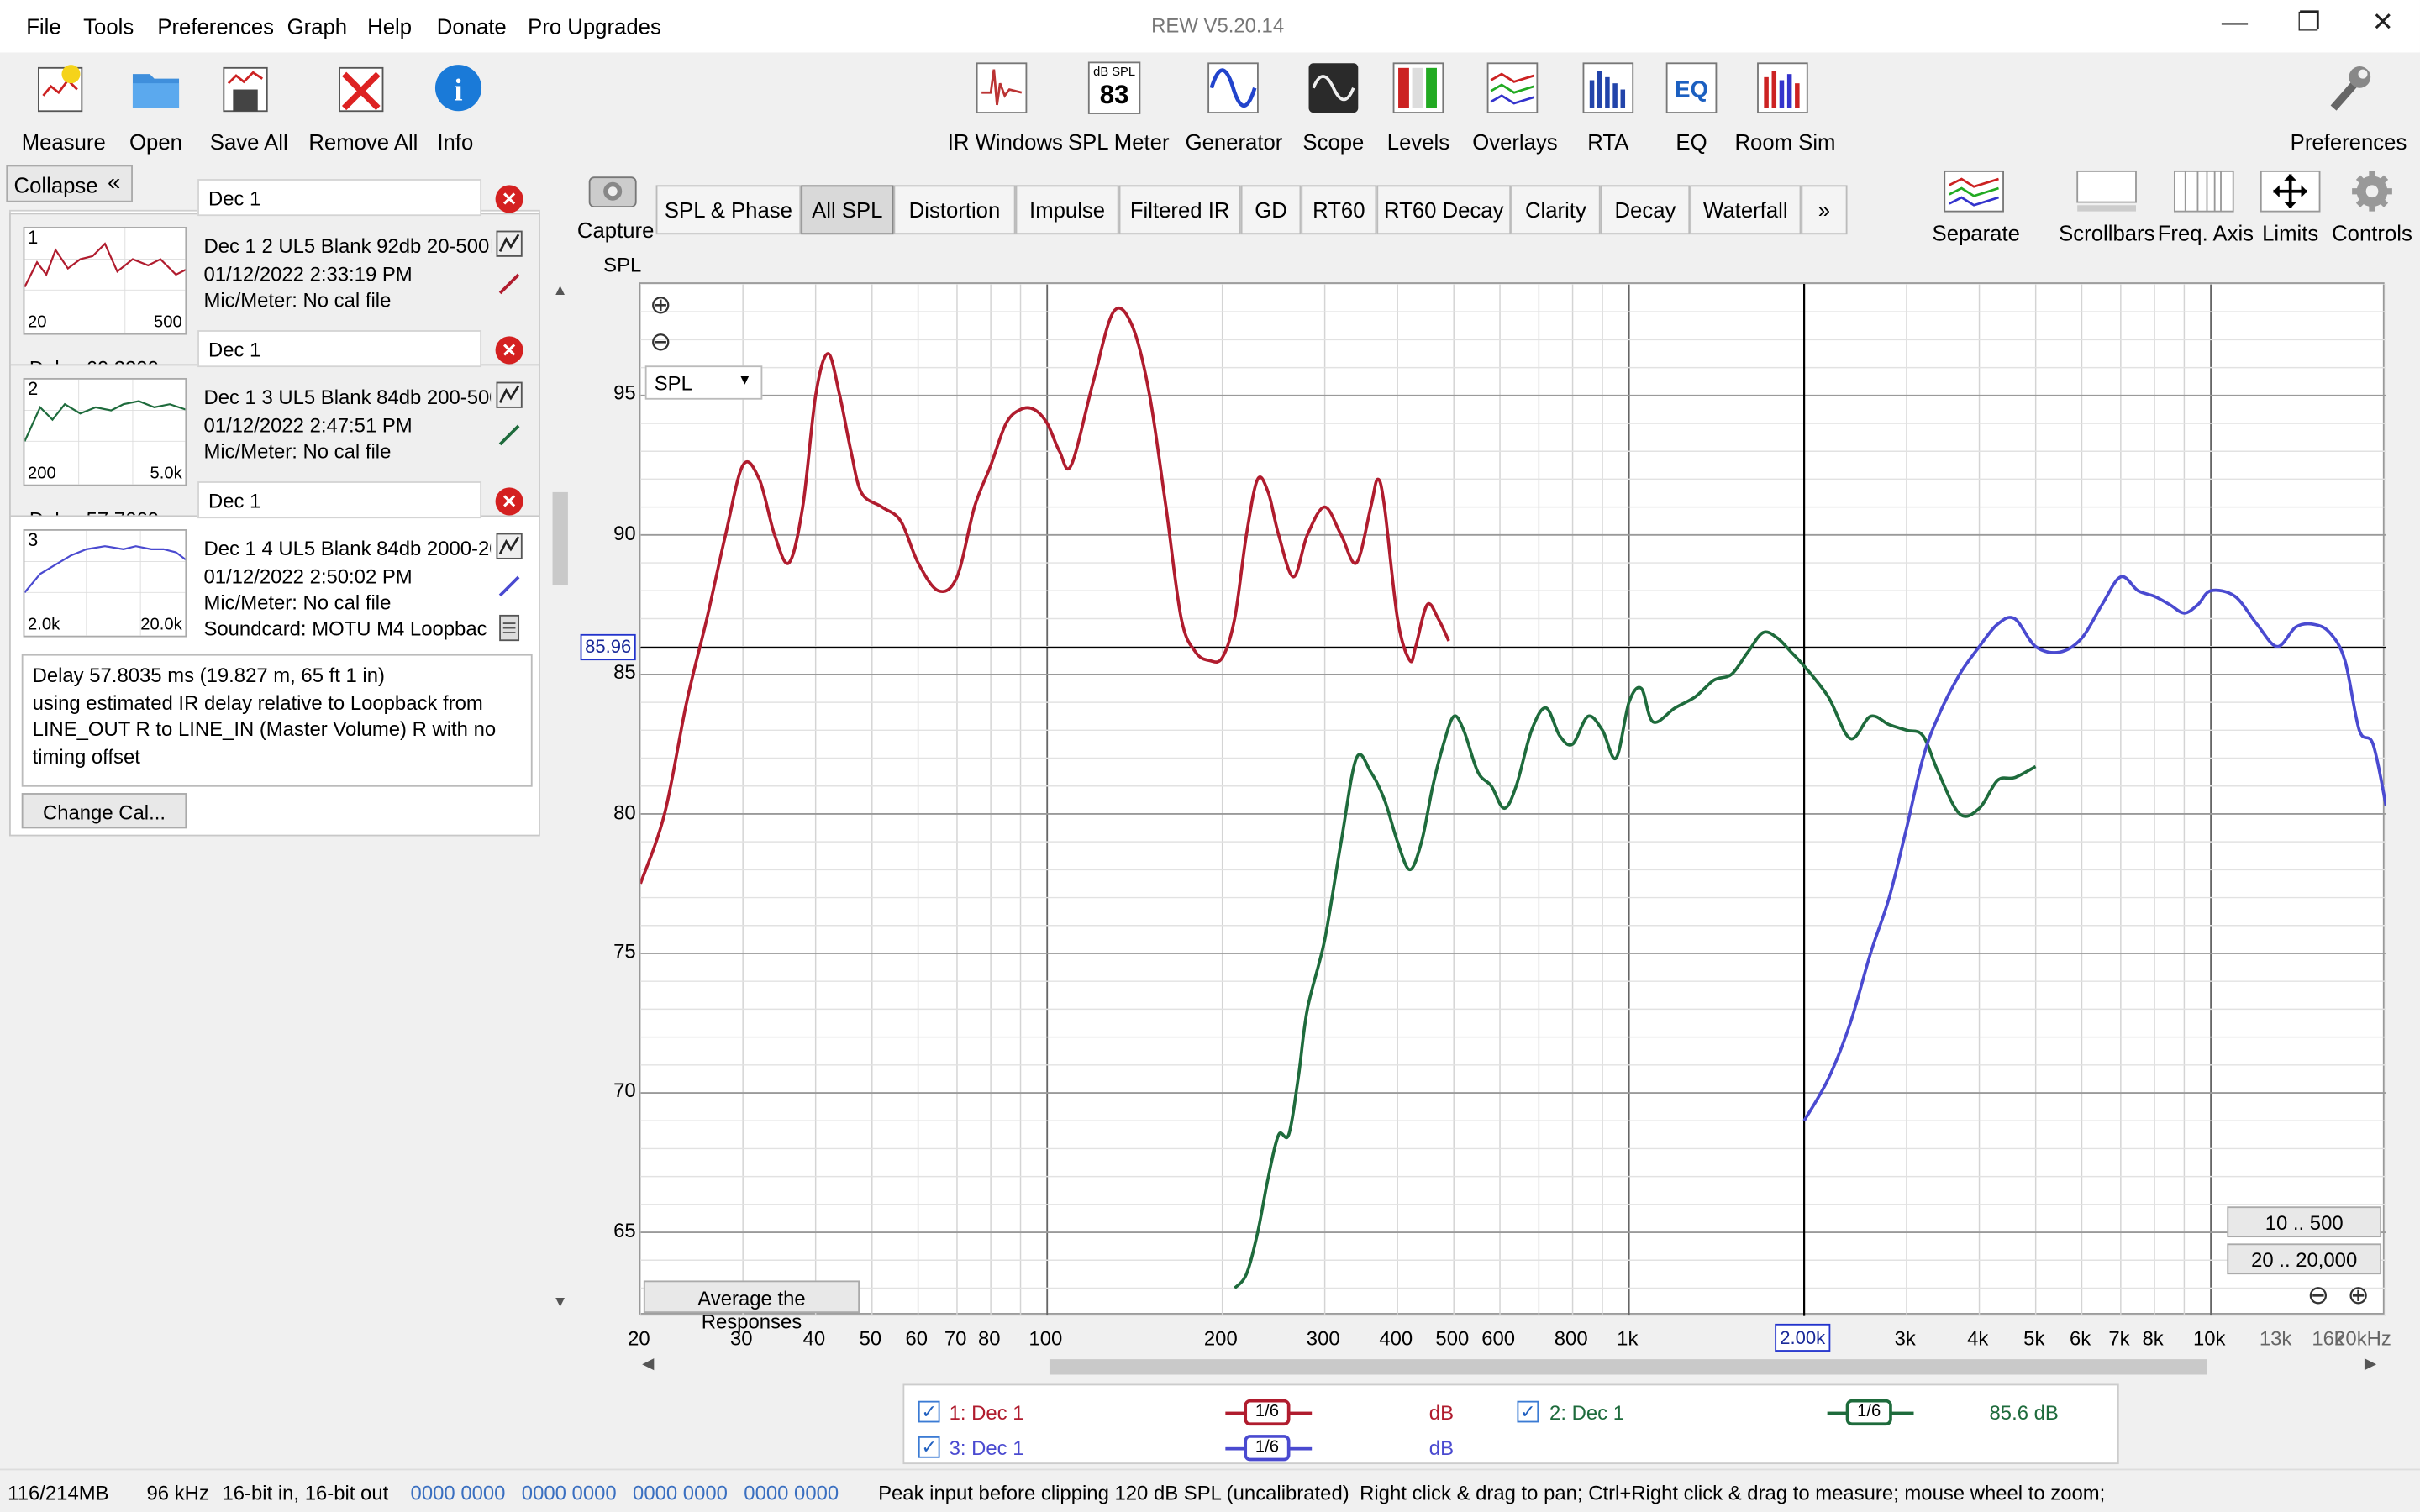 Image resolution: width=2420 pixels, height=1512 pixels. What do you see at coordinates (1824, 210) in the screenshot?
I see `tab-more: »` at bounding box center [1824, 210].